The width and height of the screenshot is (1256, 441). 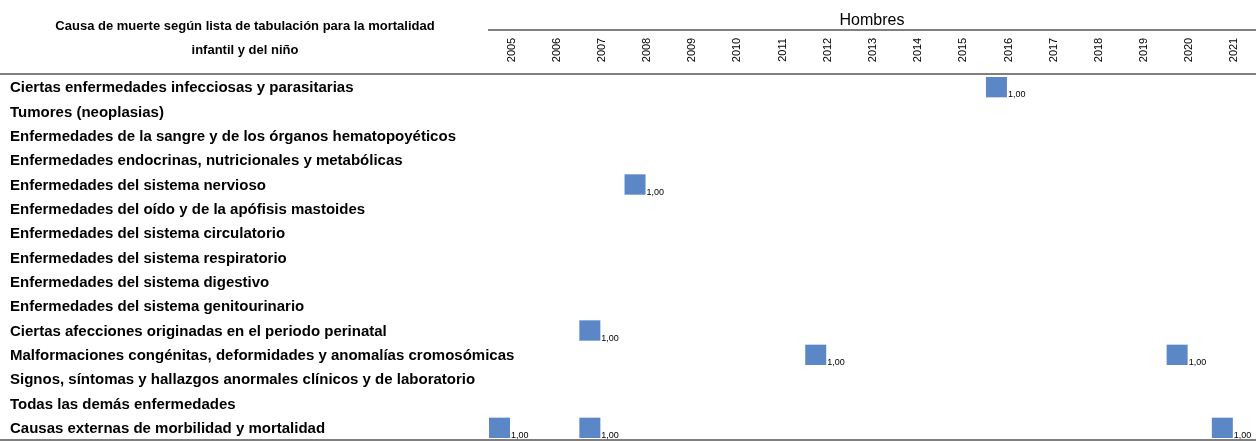 I want to click on y-tick-label: Todas las demás enfermedades, so click(x=123, y=403).